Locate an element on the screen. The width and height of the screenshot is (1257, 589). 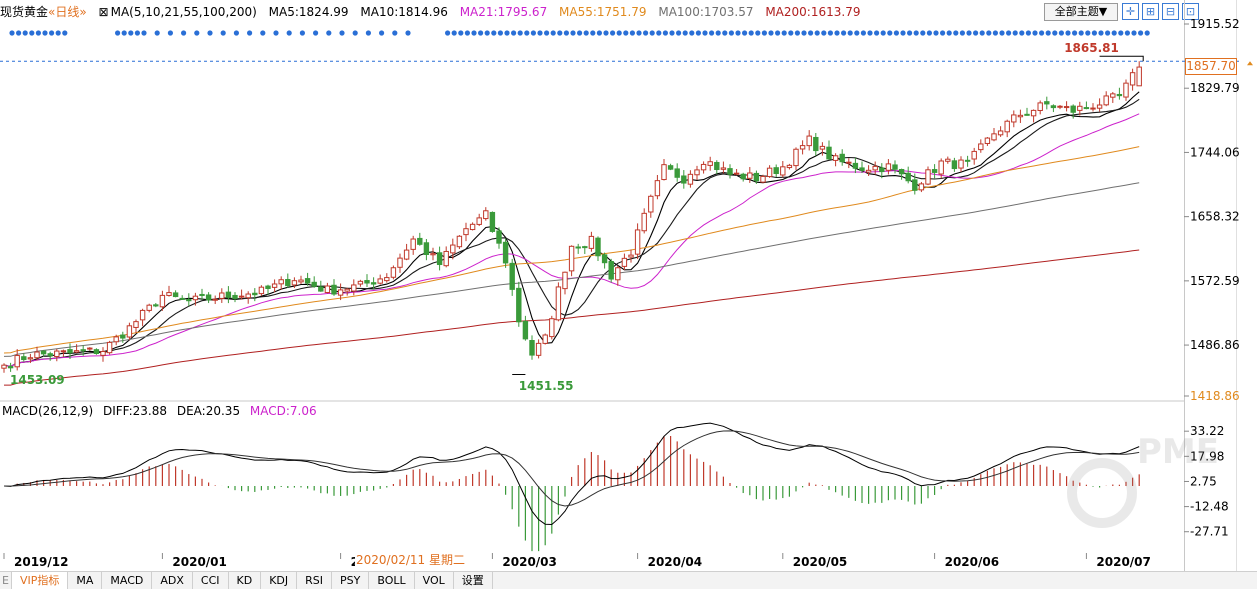
indicator-tab-9: PSY is located at coordinates (351, 580).